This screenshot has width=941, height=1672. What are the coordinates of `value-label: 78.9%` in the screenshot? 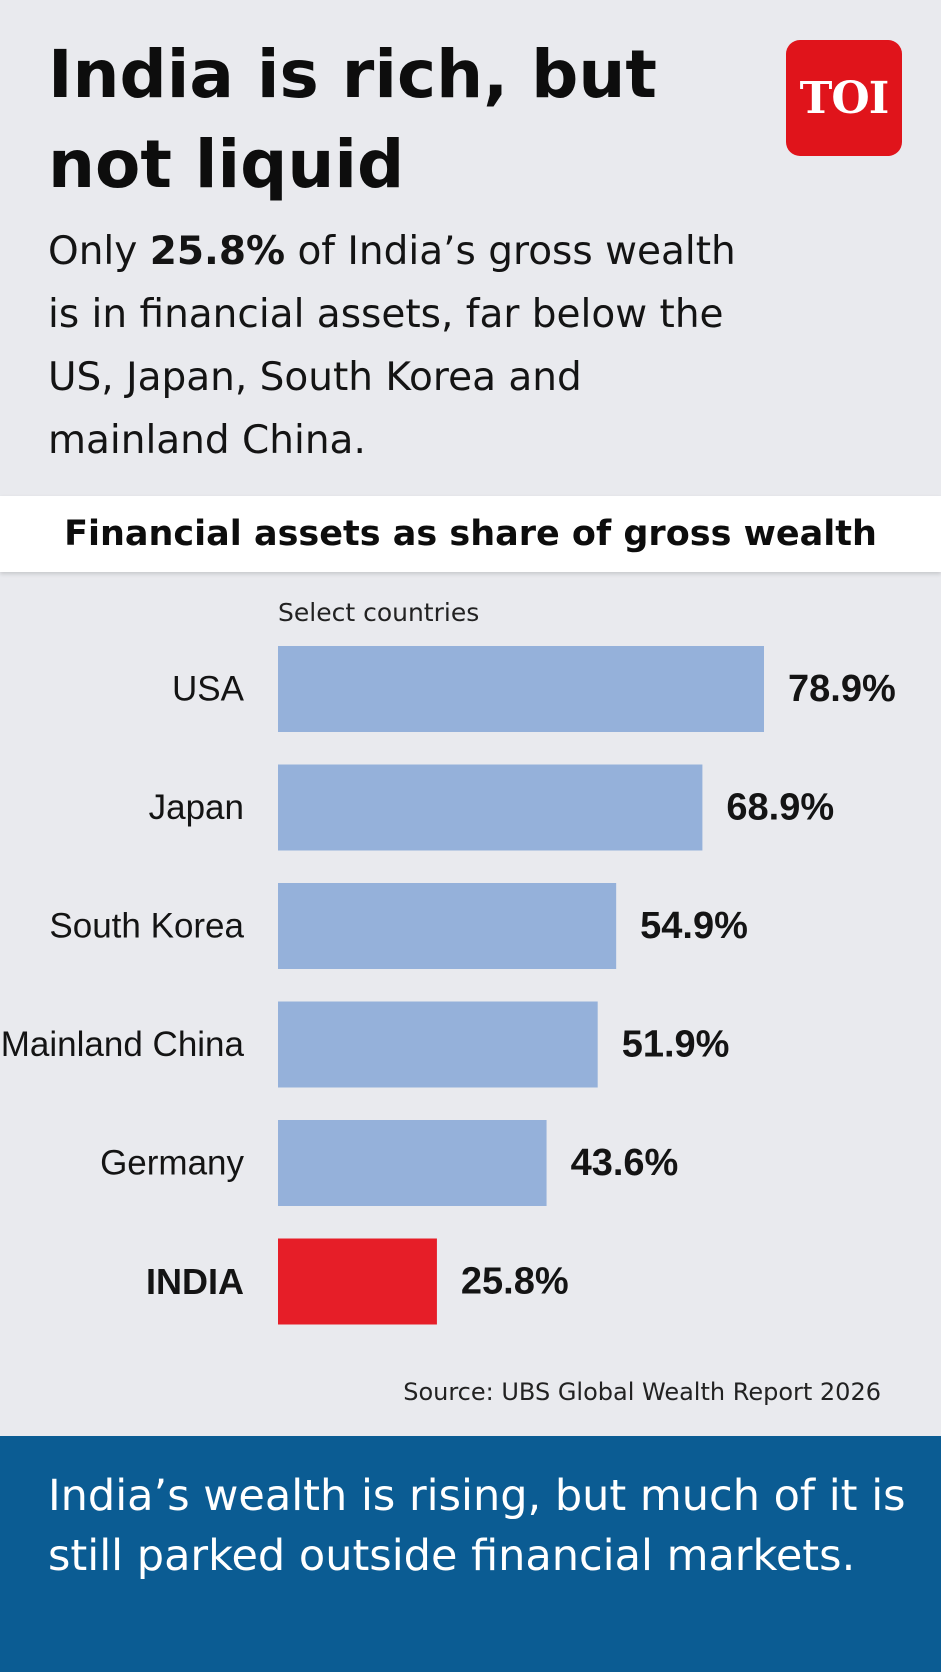 It's located at (842, 689).